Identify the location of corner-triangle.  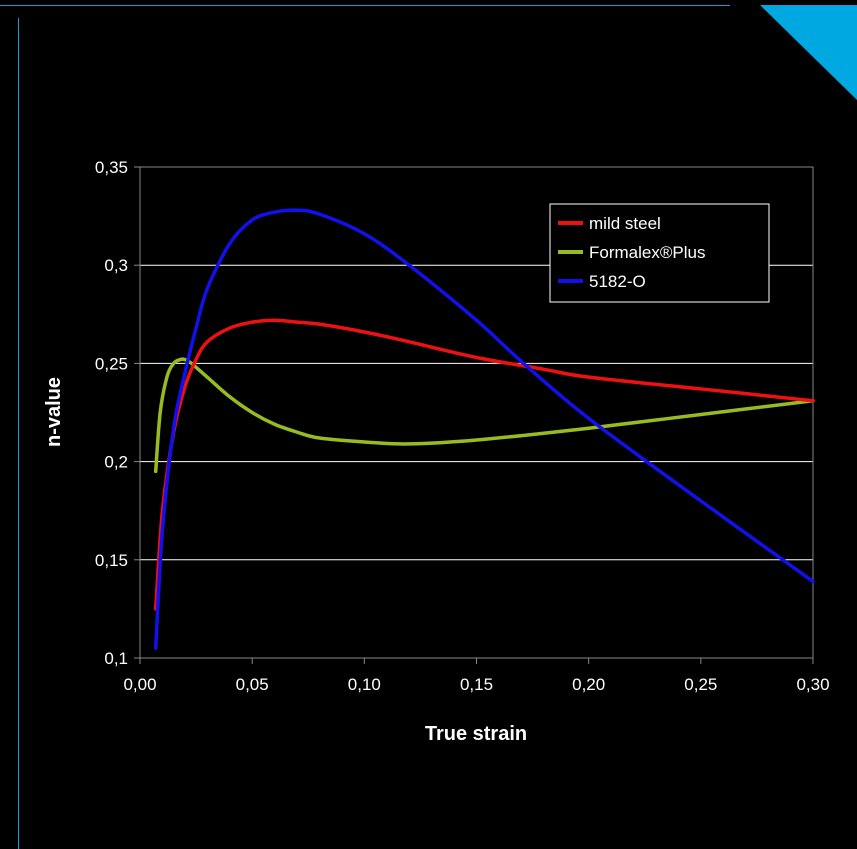
(808, 52).